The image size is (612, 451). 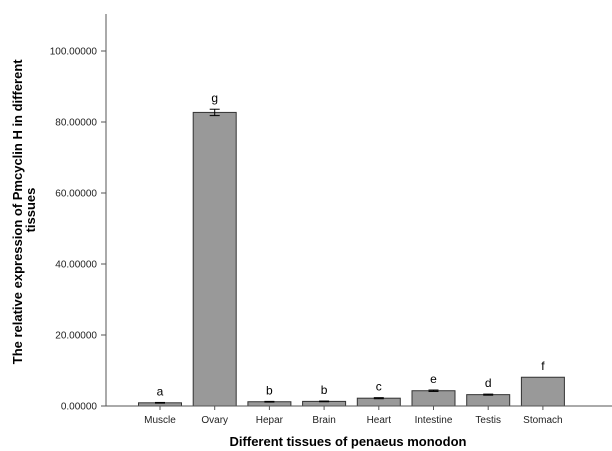 I want to click on y-tick-label: 100.00000, so click(x=74, y=52).